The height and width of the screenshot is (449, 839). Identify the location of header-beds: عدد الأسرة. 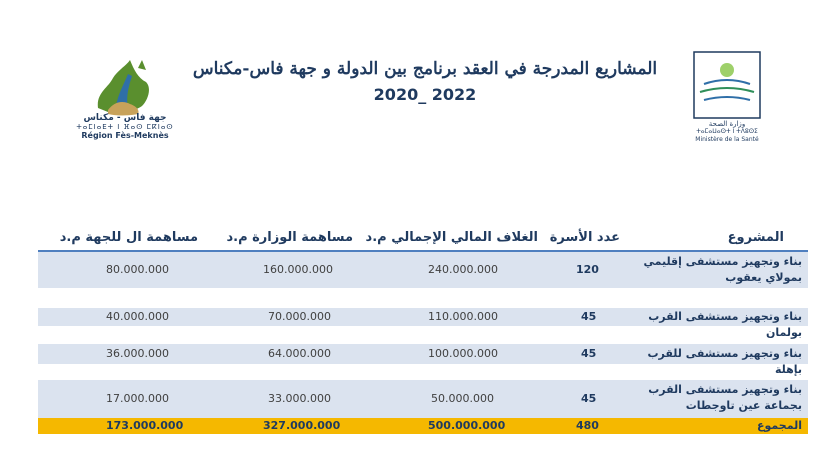
(584, 237).